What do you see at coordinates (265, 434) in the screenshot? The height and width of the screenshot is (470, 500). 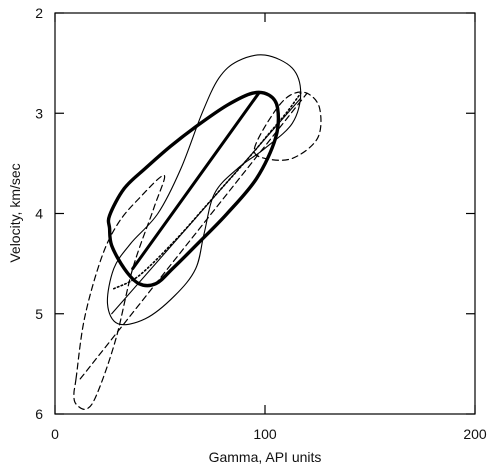 I see `x-tick-label: 100` at bounding box center [265, 434].